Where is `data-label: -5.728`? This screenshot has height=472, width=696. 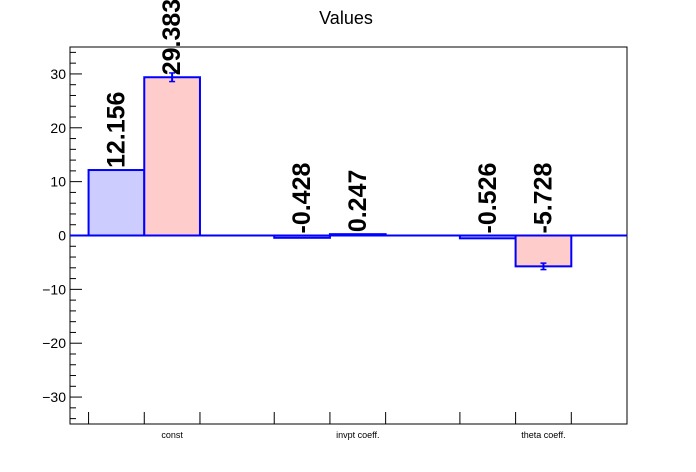
data-label: -5.728 is located at coordinates (543, 198).